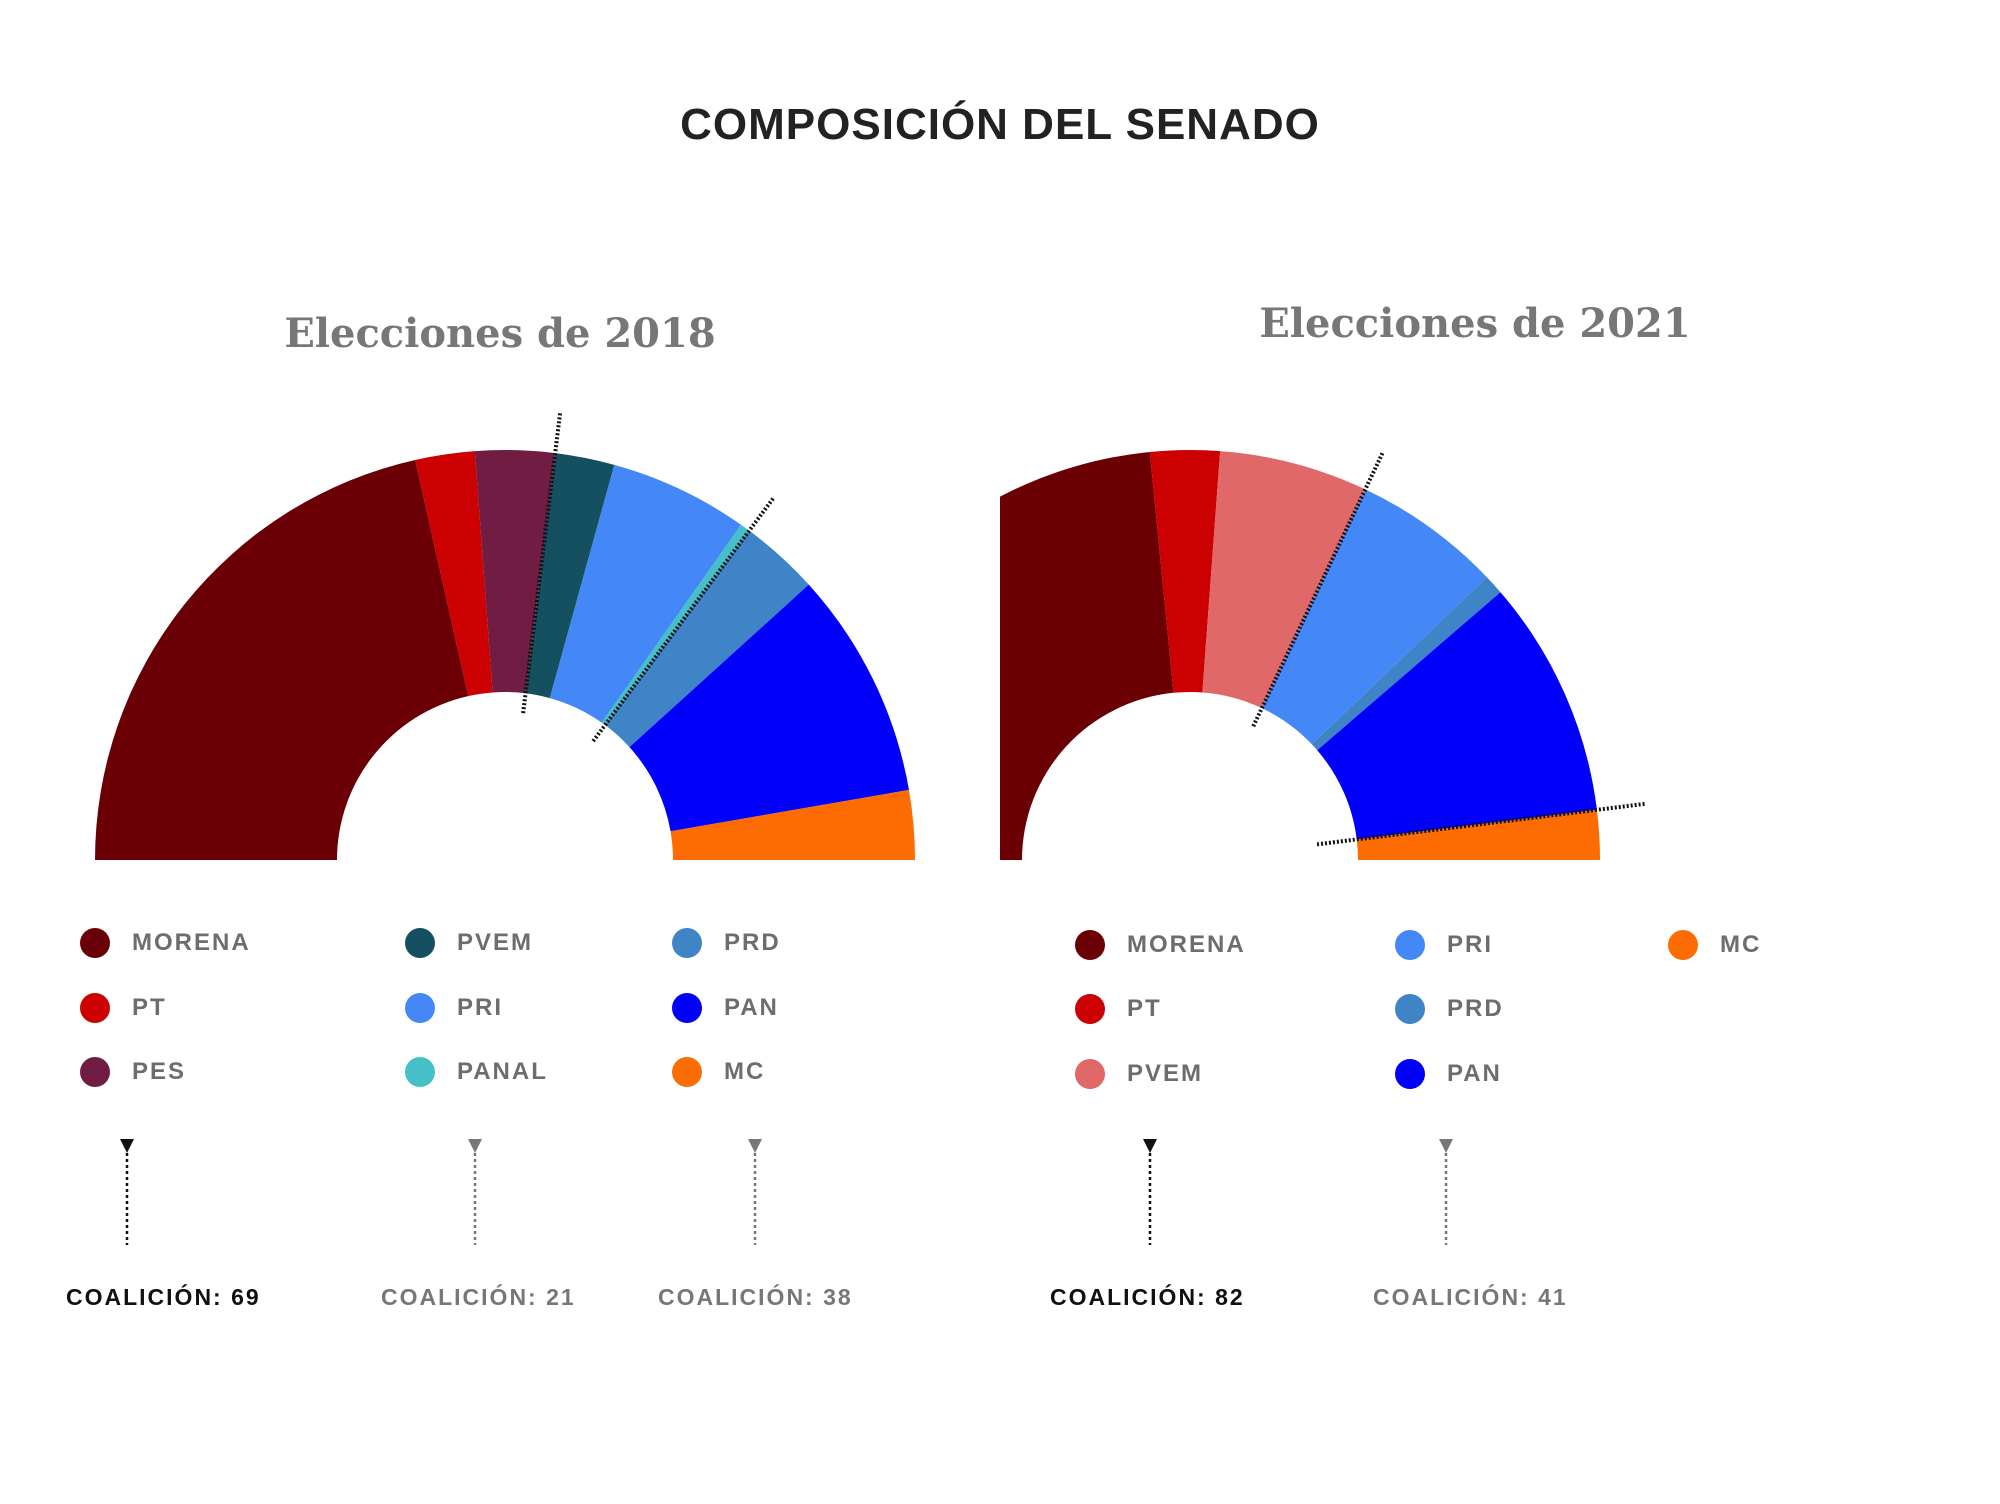 This screenshot has height=1504, width=2000. I want to click on seat-segment-prd-2021, so click(1406, 664).